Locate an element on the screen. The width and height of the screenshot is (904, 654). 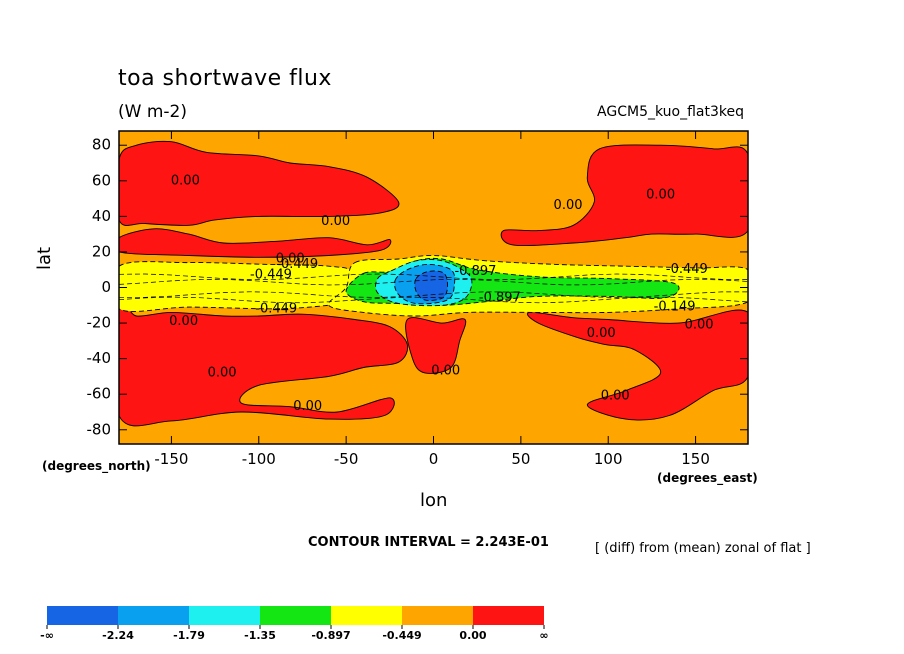
colorbar-label: ∞ is located at coordinates (543, 635).